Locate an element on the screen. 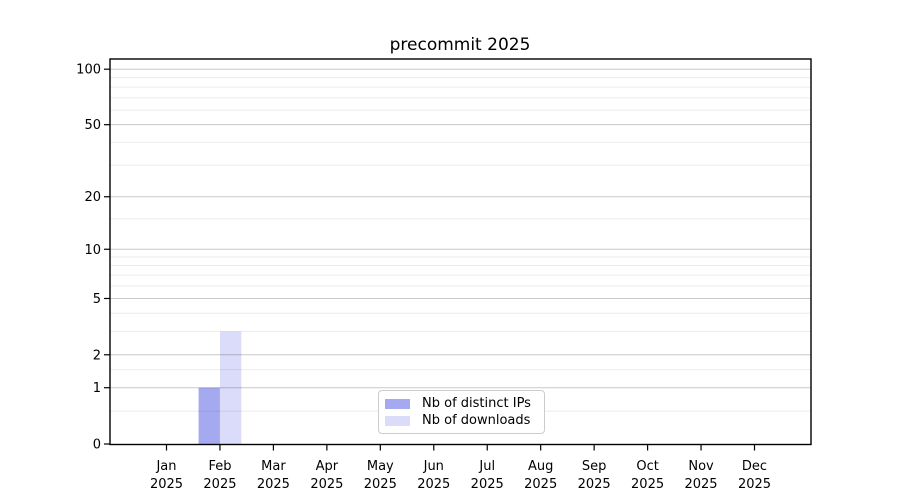 Image resolution: width=900 pixels, height=500 pixels. y-tick-label: 50 is located at coordinates (92, 125).